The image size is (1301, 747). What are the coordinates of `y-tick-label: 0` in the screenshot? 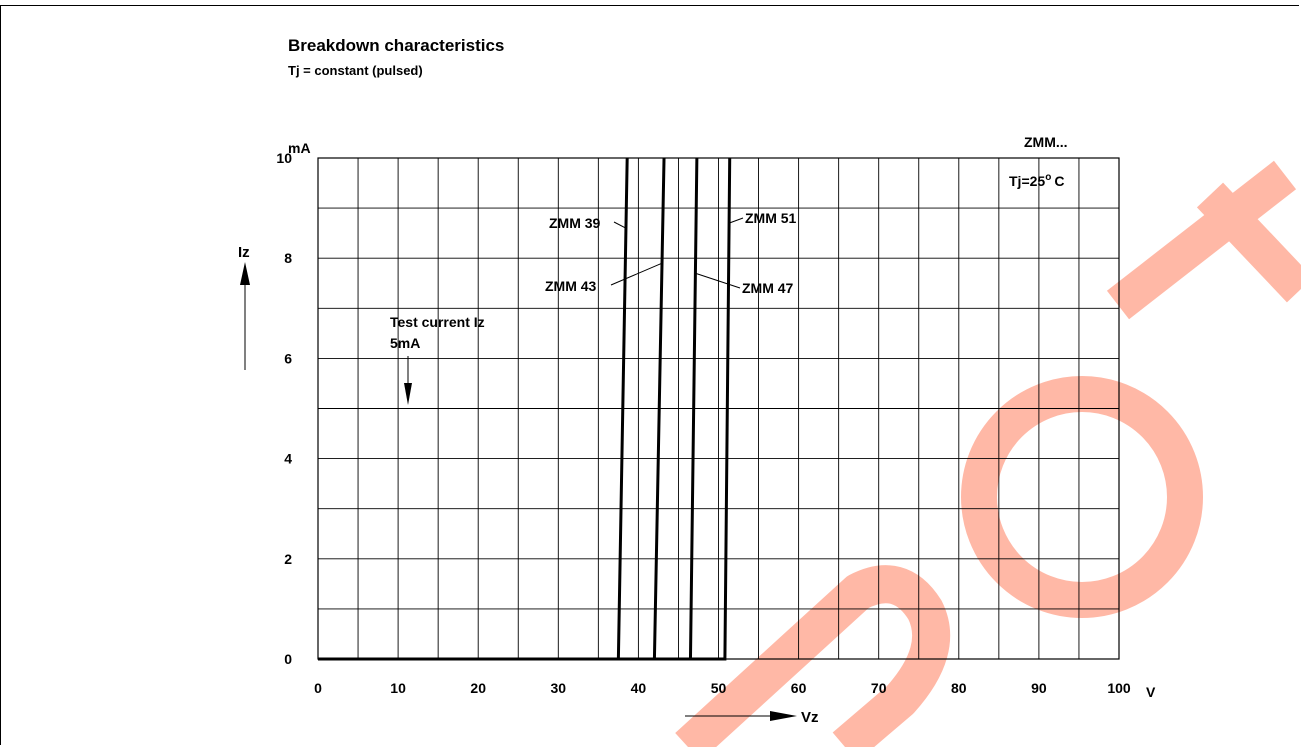 It's located at (288, 659).